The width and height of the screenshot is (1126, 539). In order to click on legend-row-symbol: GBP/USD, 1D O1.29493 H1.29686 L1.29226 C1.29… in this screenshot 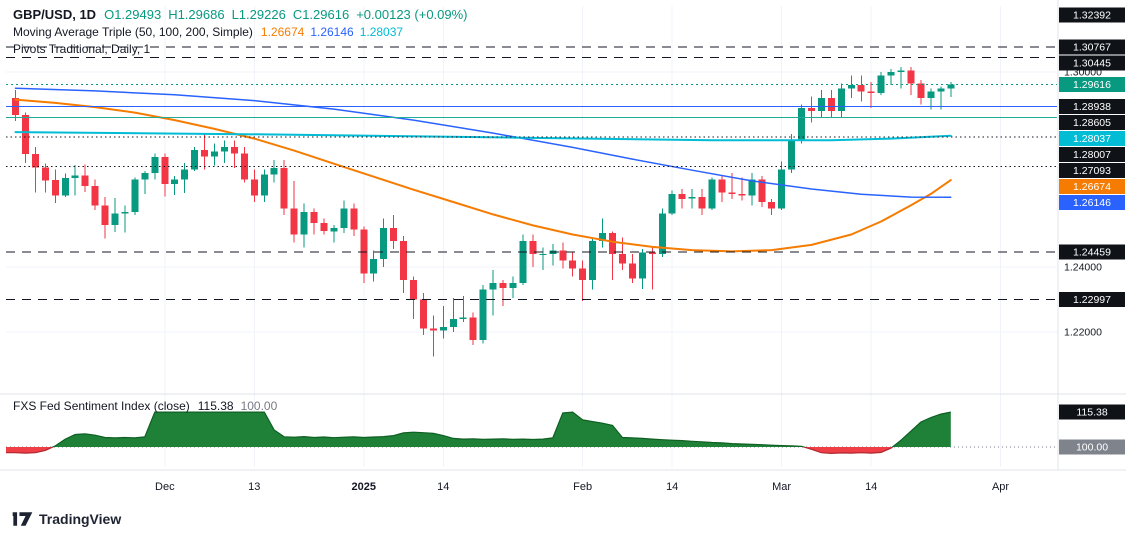, I will do `click(244, 14)`.